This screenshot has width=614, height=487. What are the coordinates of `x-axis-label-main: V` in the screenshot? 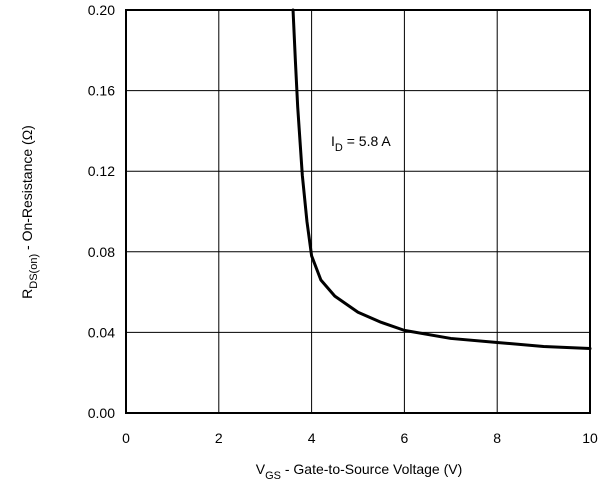 It's located at (261, 469).